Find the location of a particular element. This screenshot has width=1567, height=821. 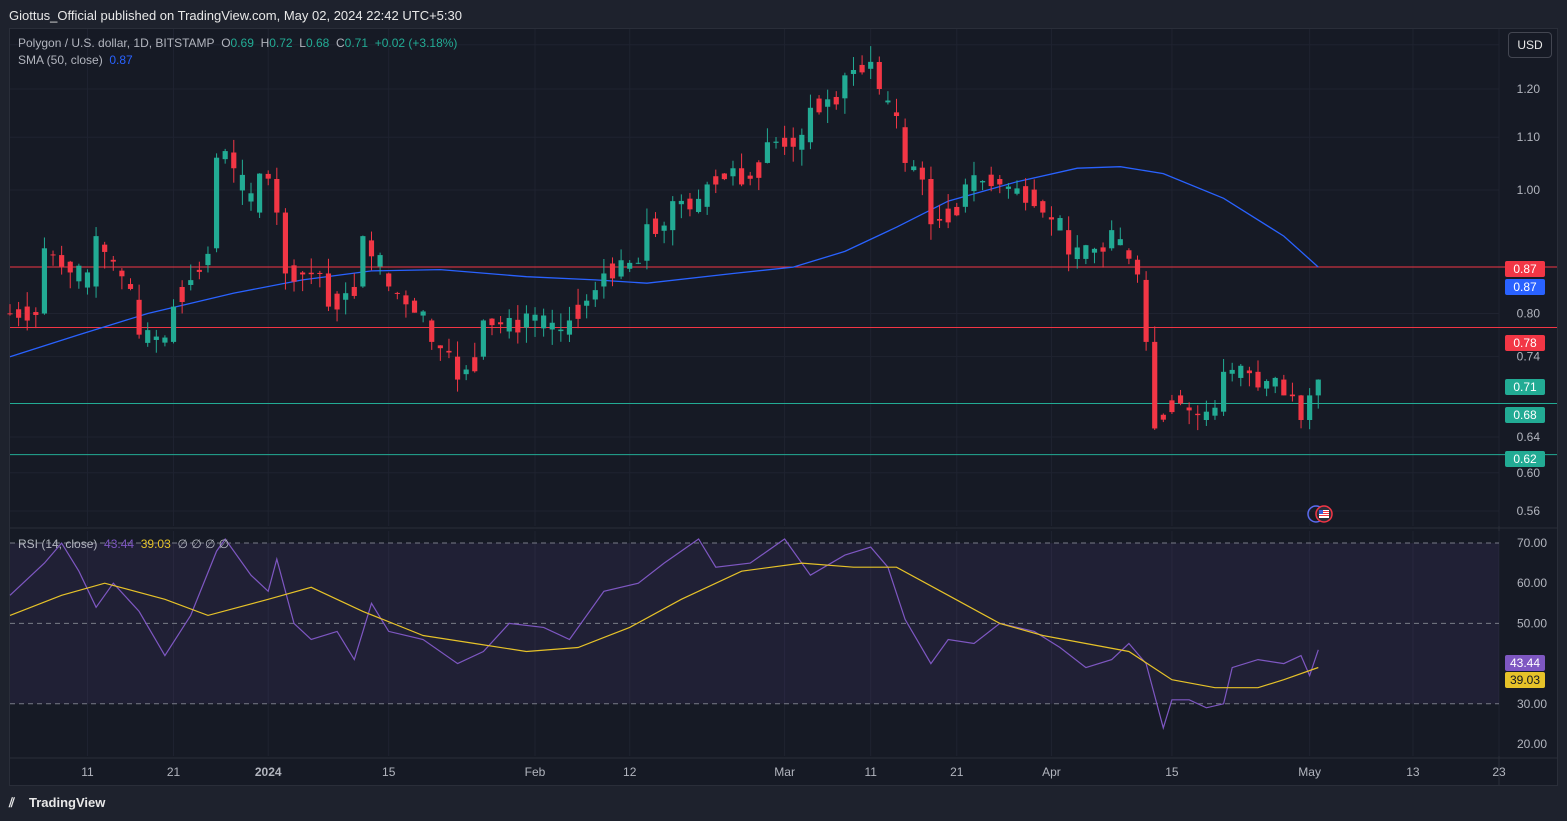

flag-event-icon is located at coordinates (1322, 514).